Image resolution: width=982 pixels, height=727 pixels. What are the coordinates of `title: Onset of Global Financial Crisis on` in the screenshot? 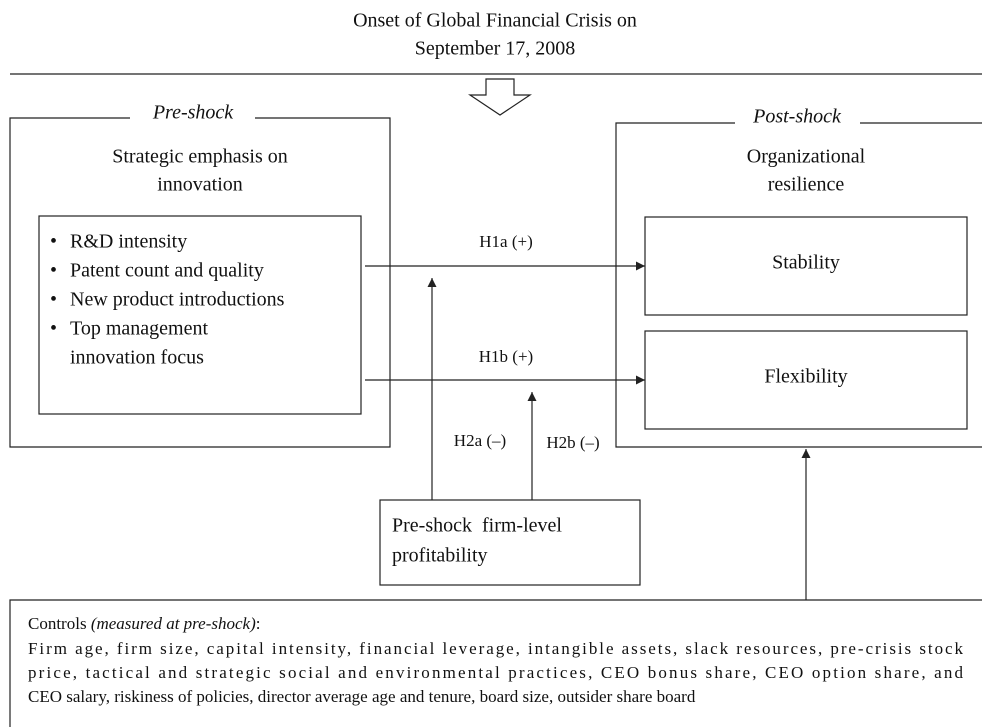 It's located at (495, 21).